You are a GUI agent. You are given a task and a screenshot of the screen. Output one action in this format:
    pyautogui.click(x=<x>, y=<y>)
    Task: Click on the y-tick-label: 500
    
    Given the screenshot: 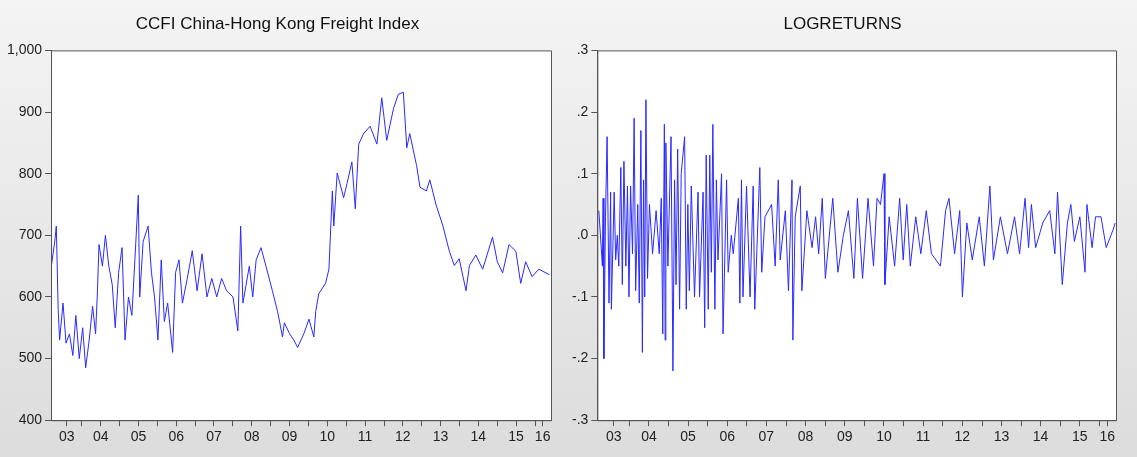 What is the action you would take?
    pyautogui.click(x=30, y=357)
    